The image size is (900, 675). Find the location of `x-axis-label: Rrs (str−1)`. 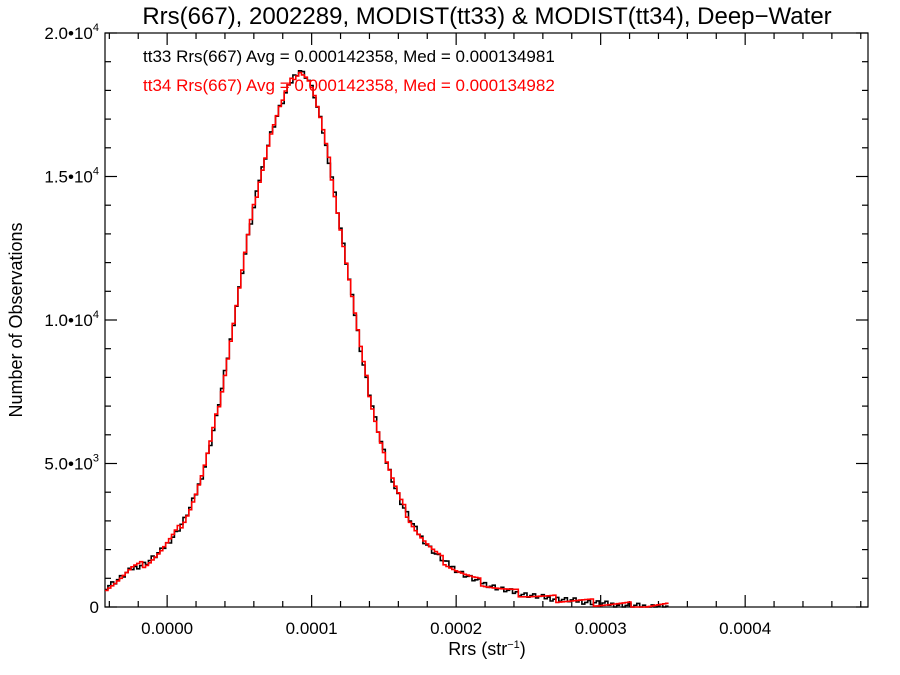

x-axis-label: Rrs (str−1) is located at coordinates (487, 649).